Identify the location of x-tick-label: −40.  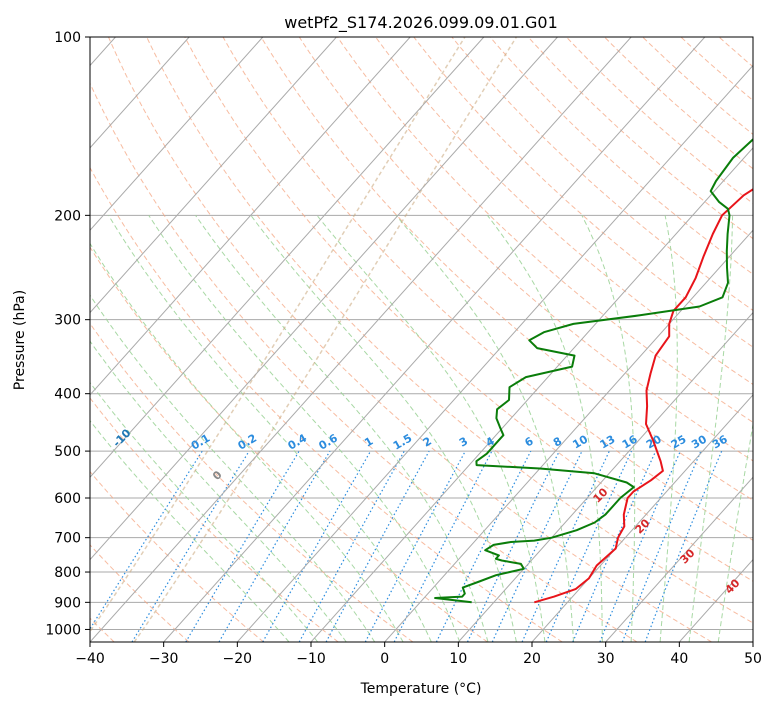
(90, 659).